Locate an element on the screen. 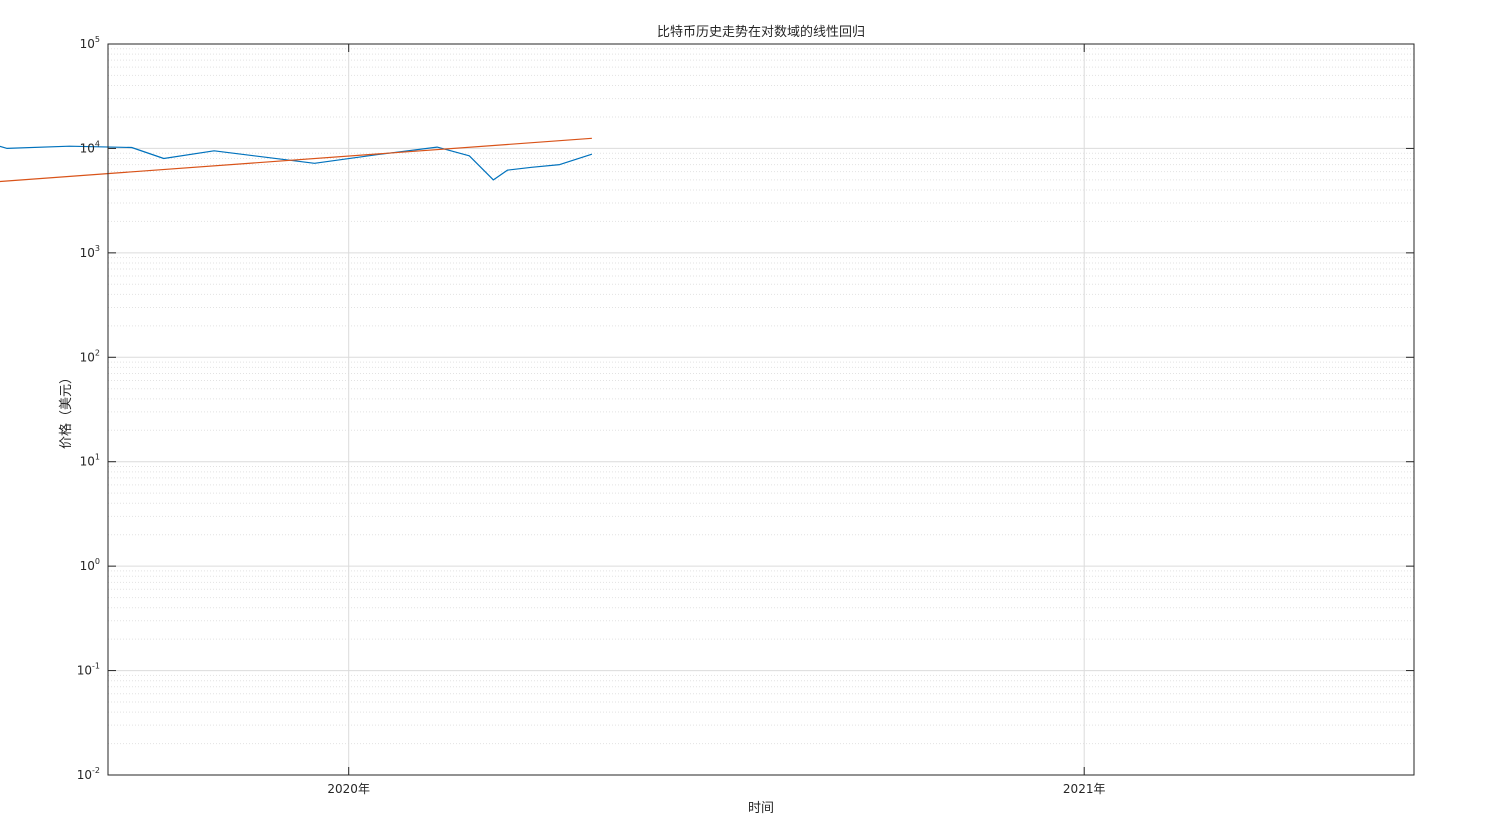 The image size is (1500, 819). chart-title: 比特币历史走势在对数域的线性回归 is located at coordinates (761, 32).